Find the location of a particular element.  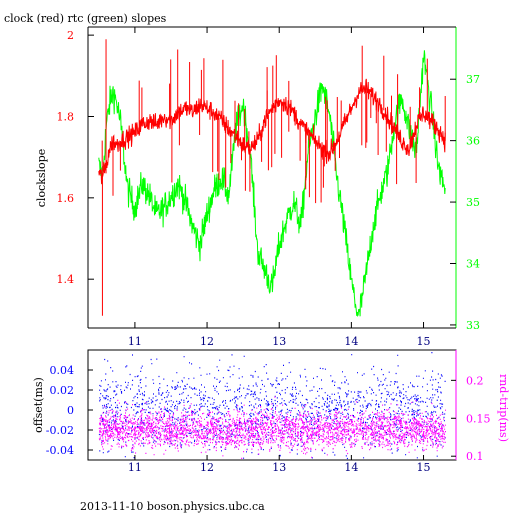

y-axis-label-bottom: offset(ms) is located at coordinates (38, 405).